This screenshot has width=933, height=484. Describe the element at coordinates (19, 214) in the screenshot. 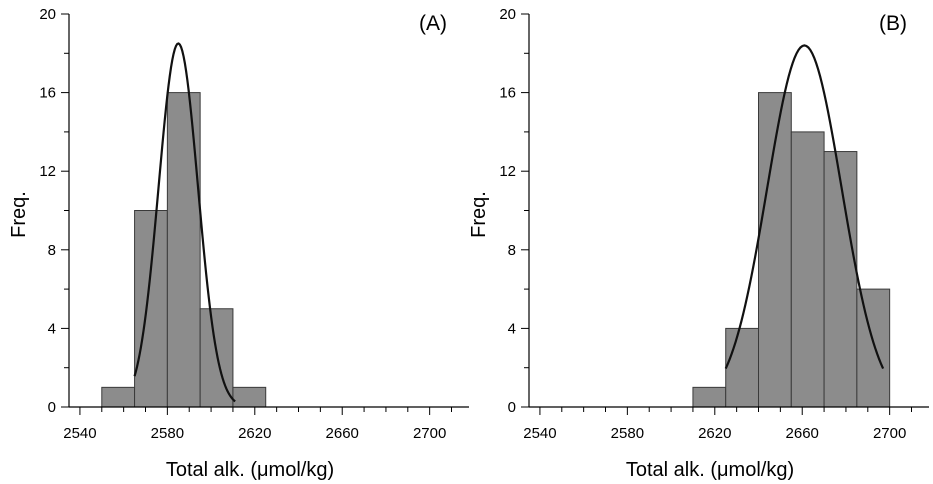

I see `panel-a-y-axis-title: Freq.` at that location.